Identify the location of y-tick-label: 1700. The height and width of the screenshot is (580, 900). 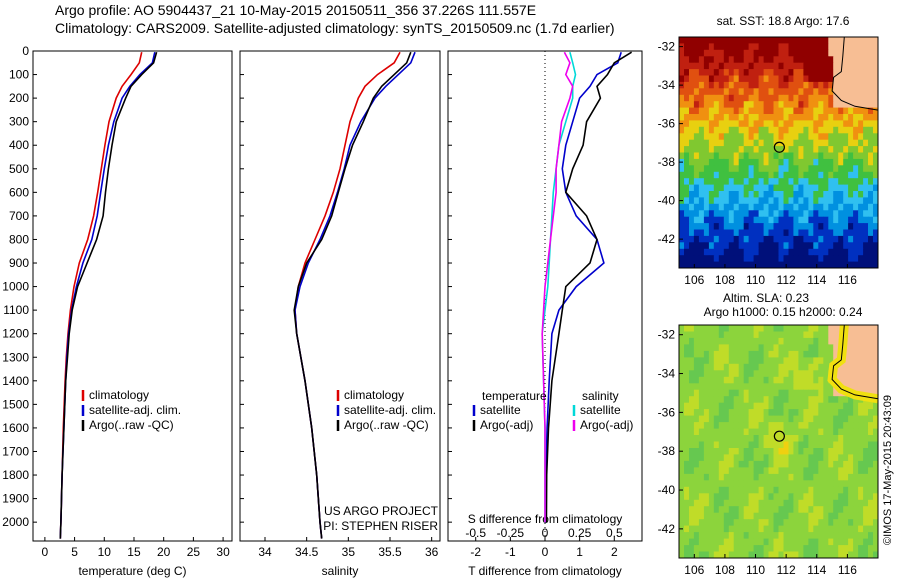
(15, 451).